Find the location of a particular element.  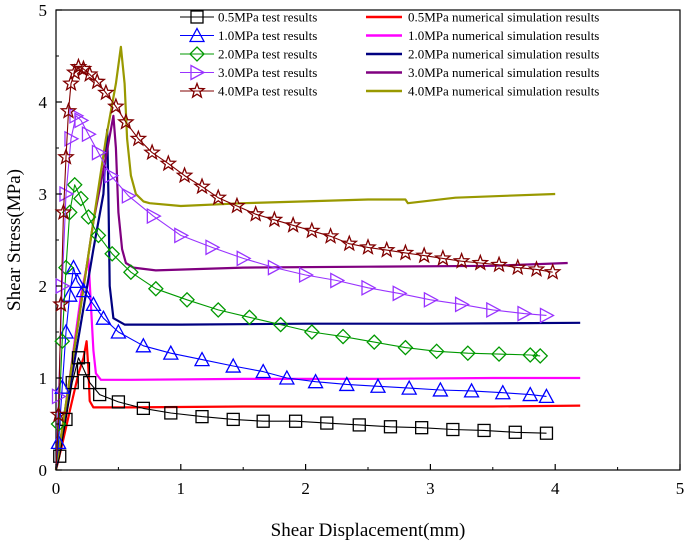

x-axis-label: Shear Displacement(mm) is located at coordinates (368, 530).